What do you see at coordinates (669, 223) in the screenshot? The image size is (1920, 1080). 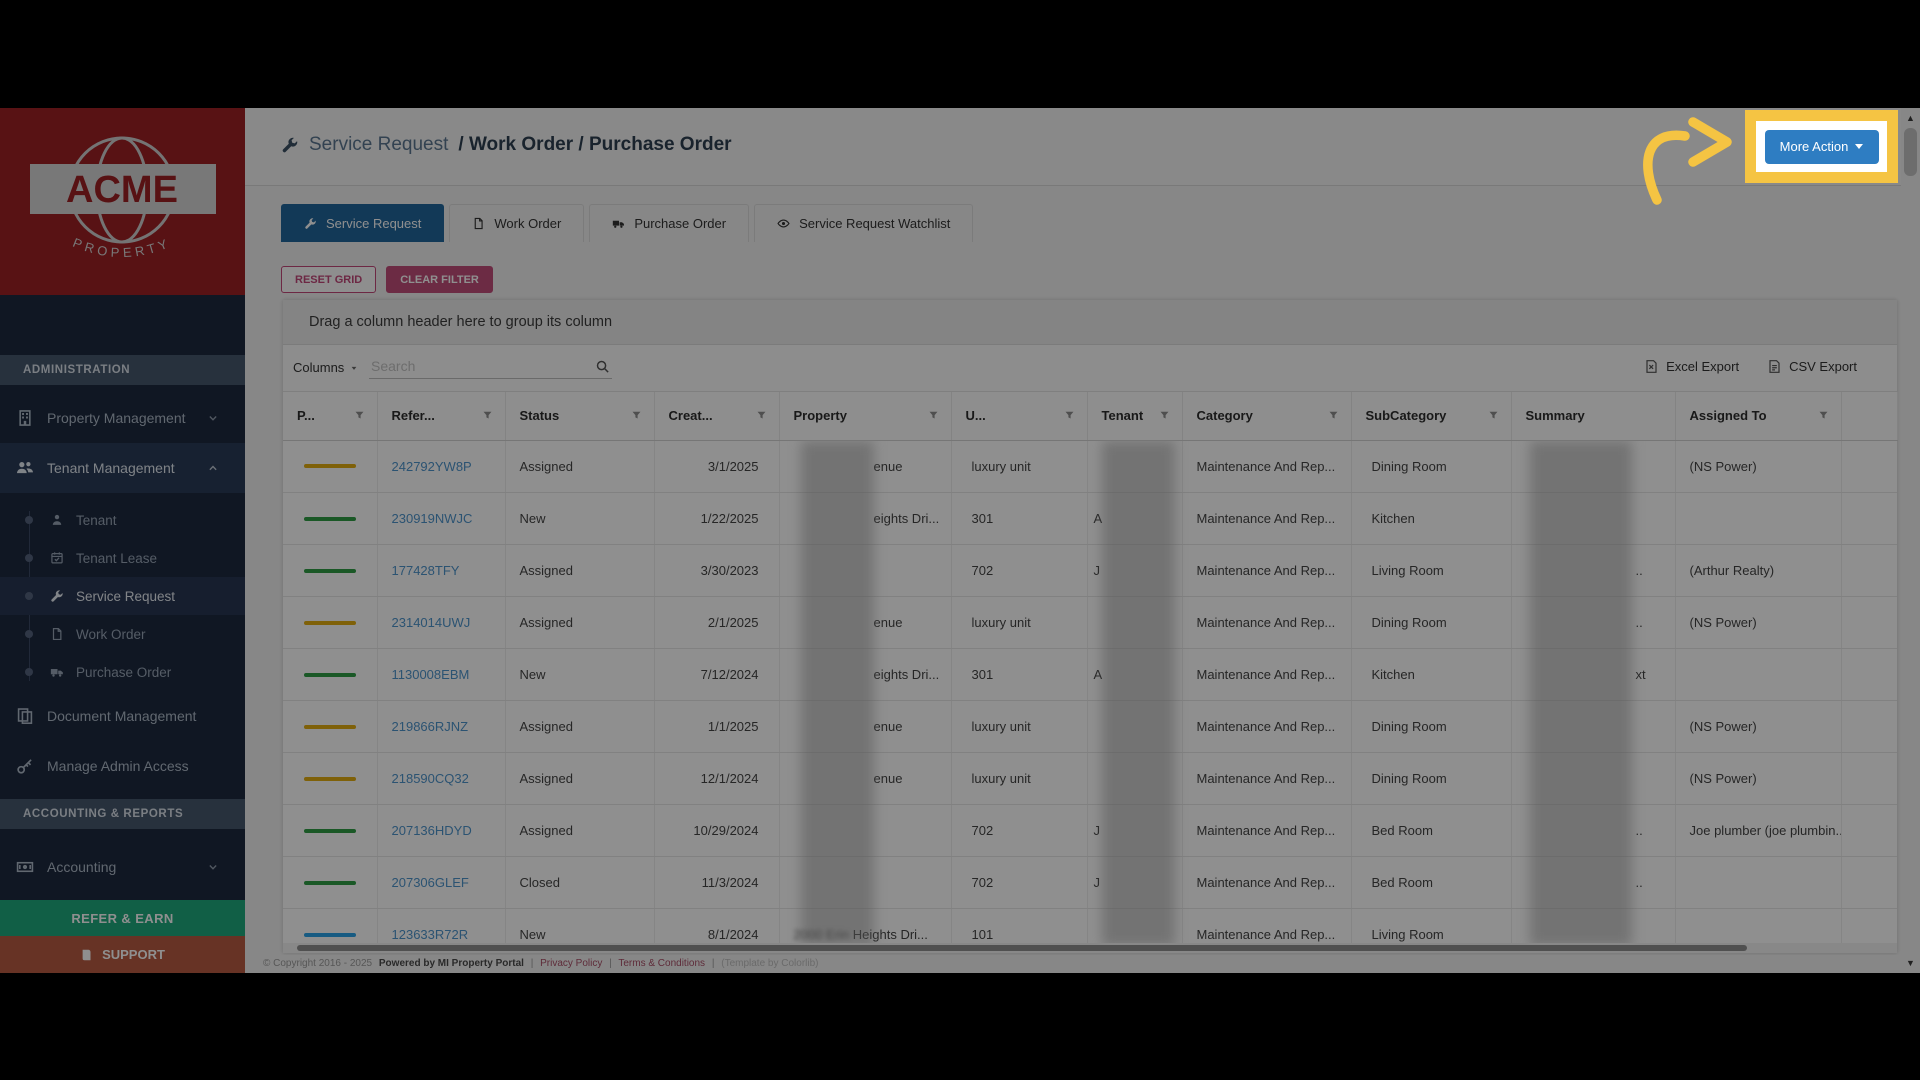 I see `tab-purchase-order: Purchase Order` at bounding box center [669, 223].